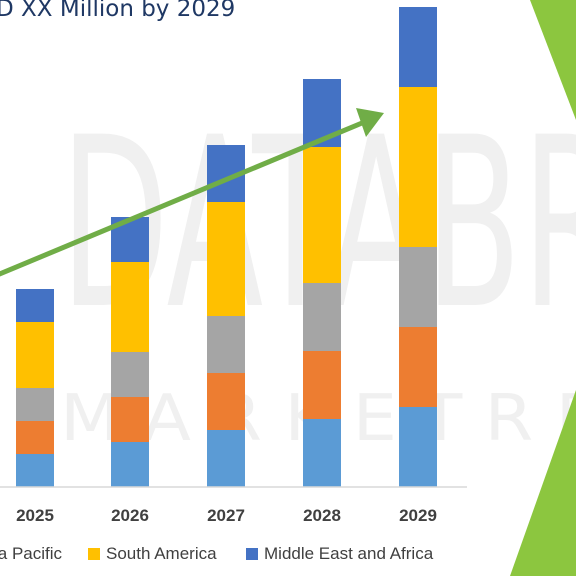 This screenshot has height=581, width=576. What do you see at coordinates (553, 60) in the screenshot?
I see `decorative-stripe-top` at bounding box center [553, 60].